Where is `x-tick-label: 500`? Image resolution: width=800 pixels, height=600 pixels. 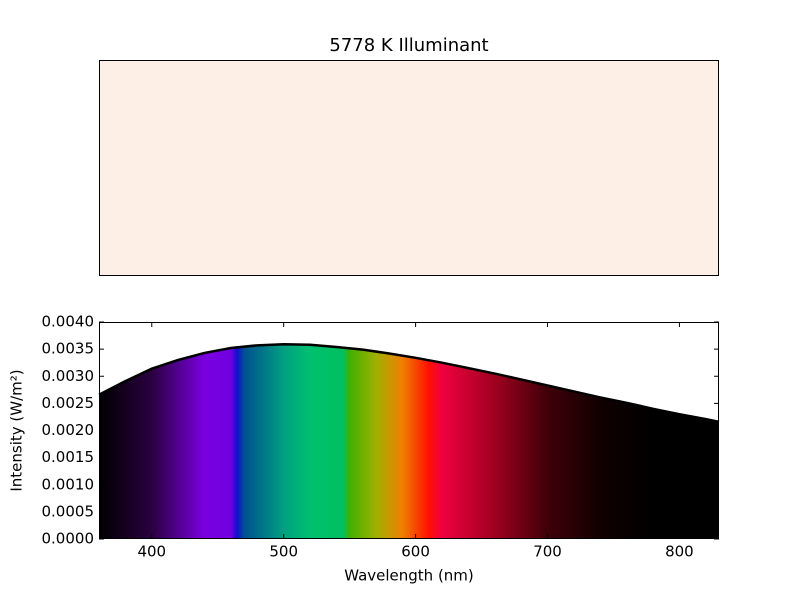 x-tick-label: 500 is located at coordinates (283, 552).